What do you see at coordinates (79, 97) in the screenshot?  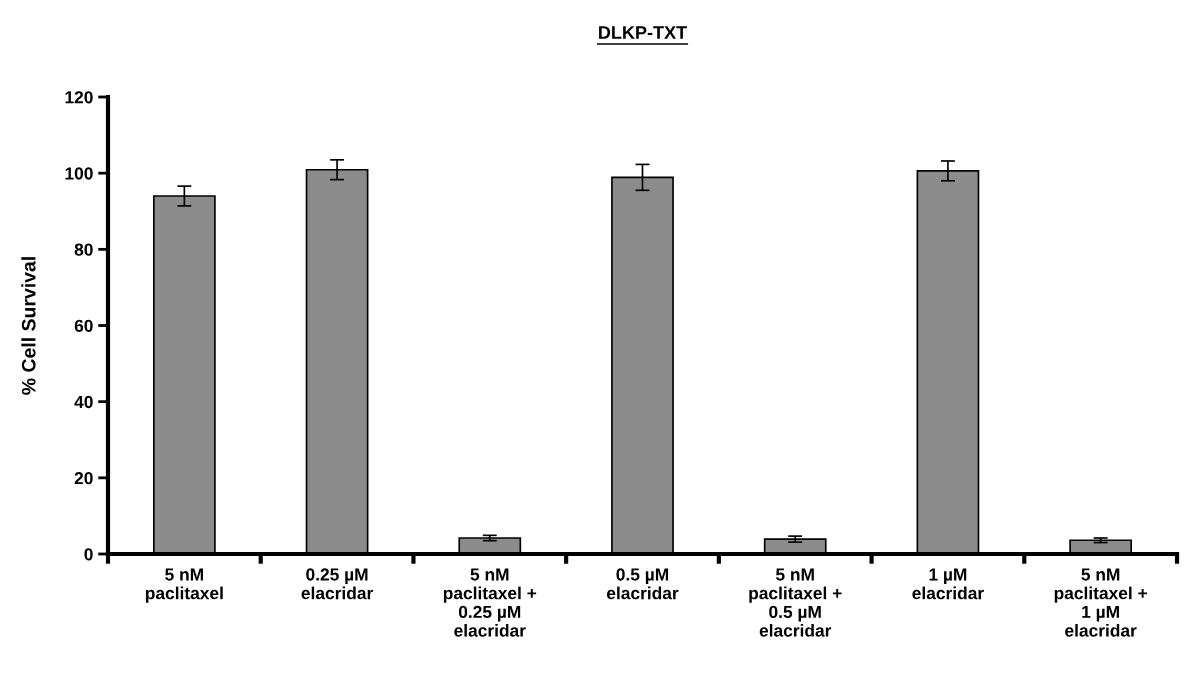 I see `y-tick-label: 120` at bounding box center [79, 97].